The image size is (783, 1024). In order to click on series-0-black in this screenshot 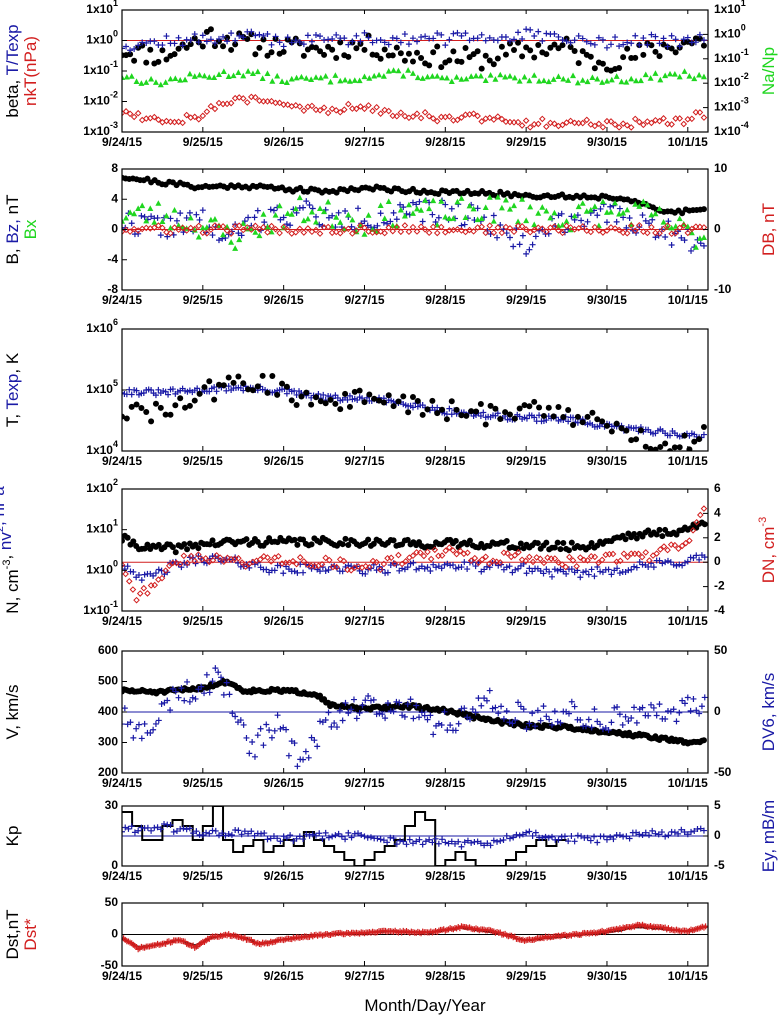, I will do `click(414, 50)`.